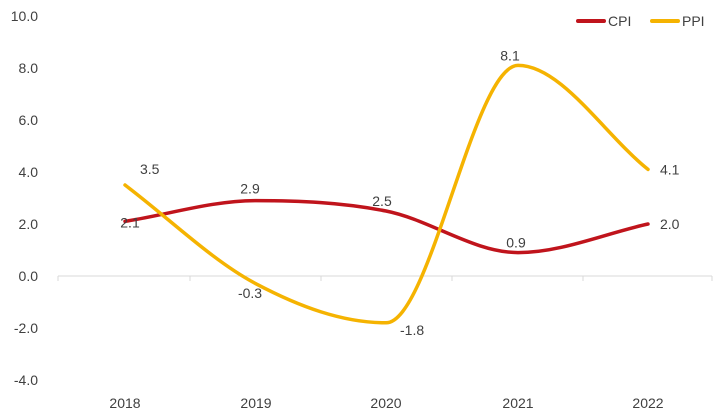 This screenshot has height=419, width=728. What do you see at coordinates (29, 276) in the screenshot?
I see `y-tick-label: 0.0` at bounding box center [29, 276].